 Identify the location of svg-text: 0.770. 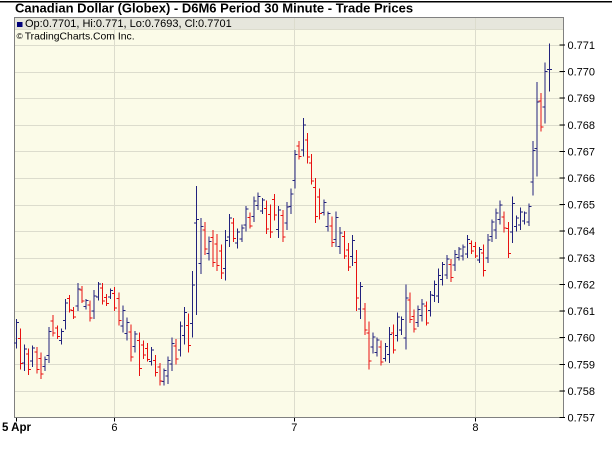
(582, 73).